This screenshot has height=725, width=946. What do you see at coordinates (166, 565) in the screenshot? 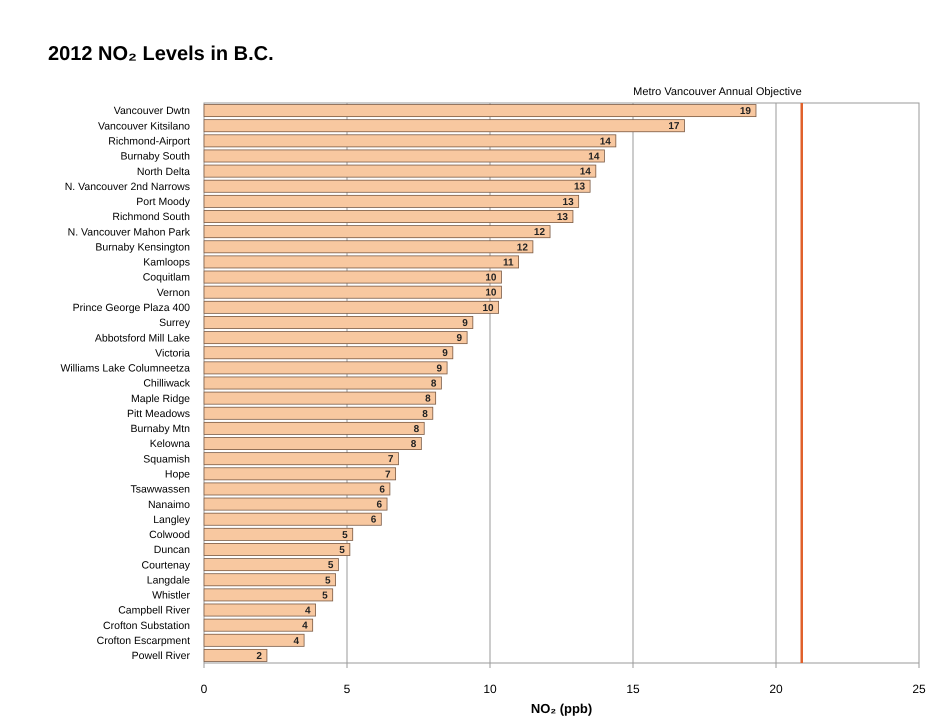
I see `y-tick-label: Courtenay` at bounding box center [166, 565].